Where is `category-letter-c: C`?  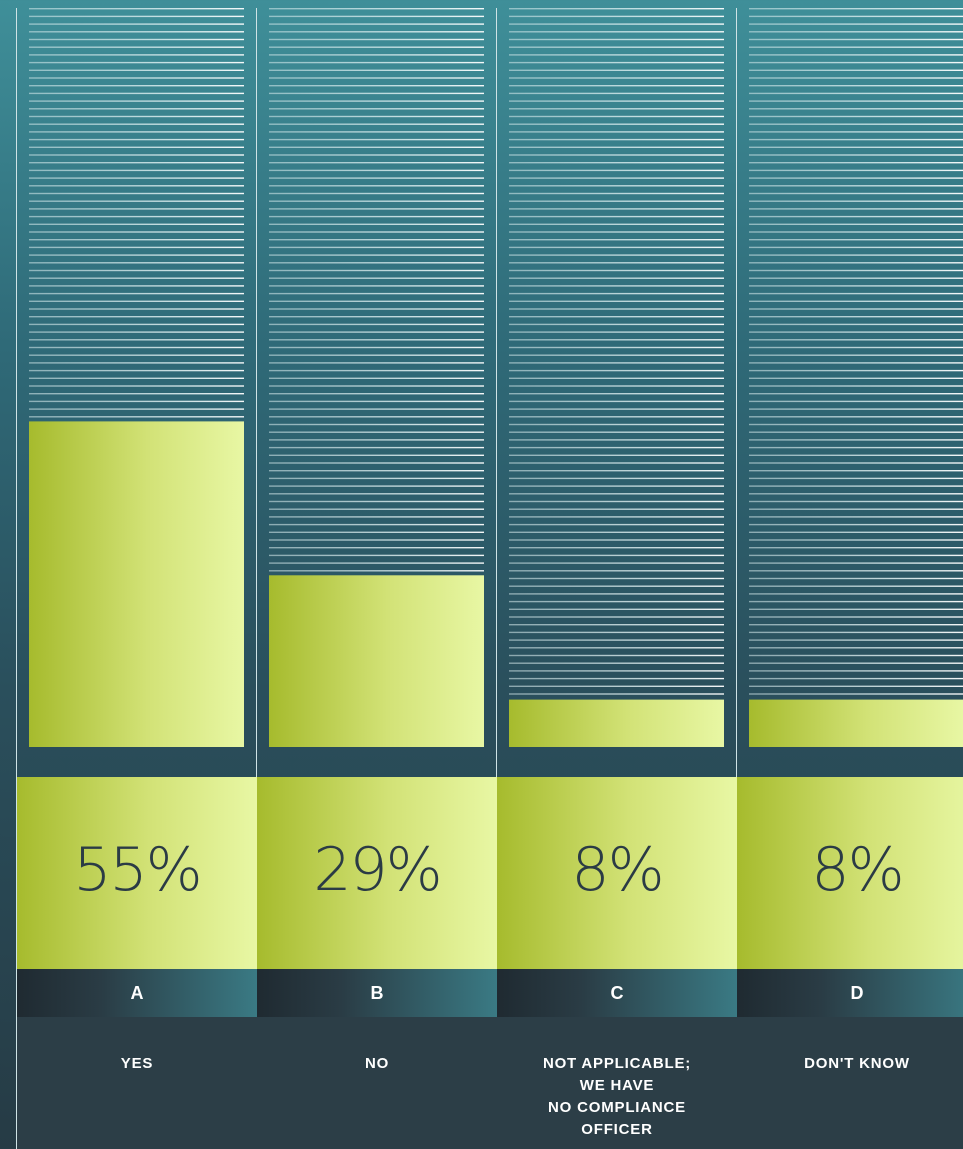 category-letter-c: C is located at coordinates (617, 993).